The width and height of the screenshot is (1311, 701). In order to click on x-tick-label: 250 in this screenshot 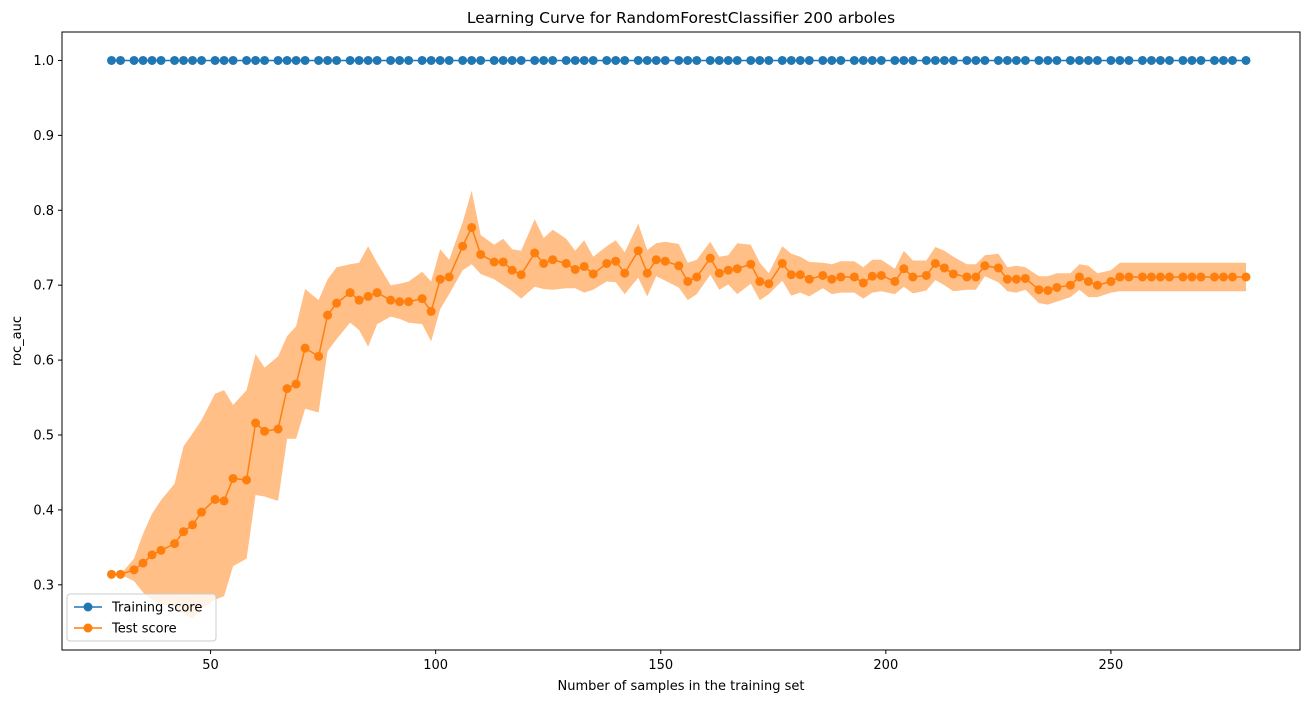, I will do `click(1111, 665)`.